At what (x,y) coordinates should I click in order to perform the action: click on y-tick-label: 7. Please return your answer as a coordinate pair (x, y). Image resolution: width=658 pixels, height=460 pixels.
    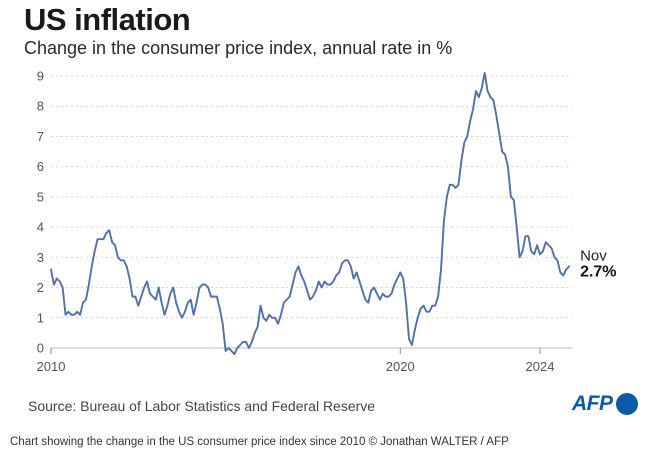
    Looking at the image, I should click on (40, 136).